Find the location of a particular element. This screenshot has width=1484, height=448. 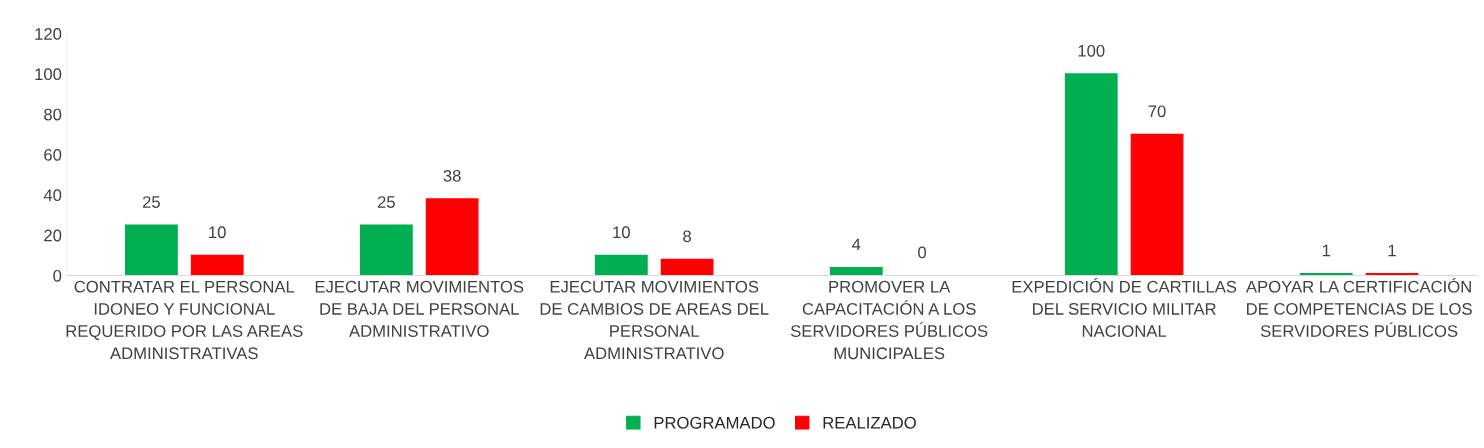

y-tick-label: 0 is located at coordinates (57, 275).